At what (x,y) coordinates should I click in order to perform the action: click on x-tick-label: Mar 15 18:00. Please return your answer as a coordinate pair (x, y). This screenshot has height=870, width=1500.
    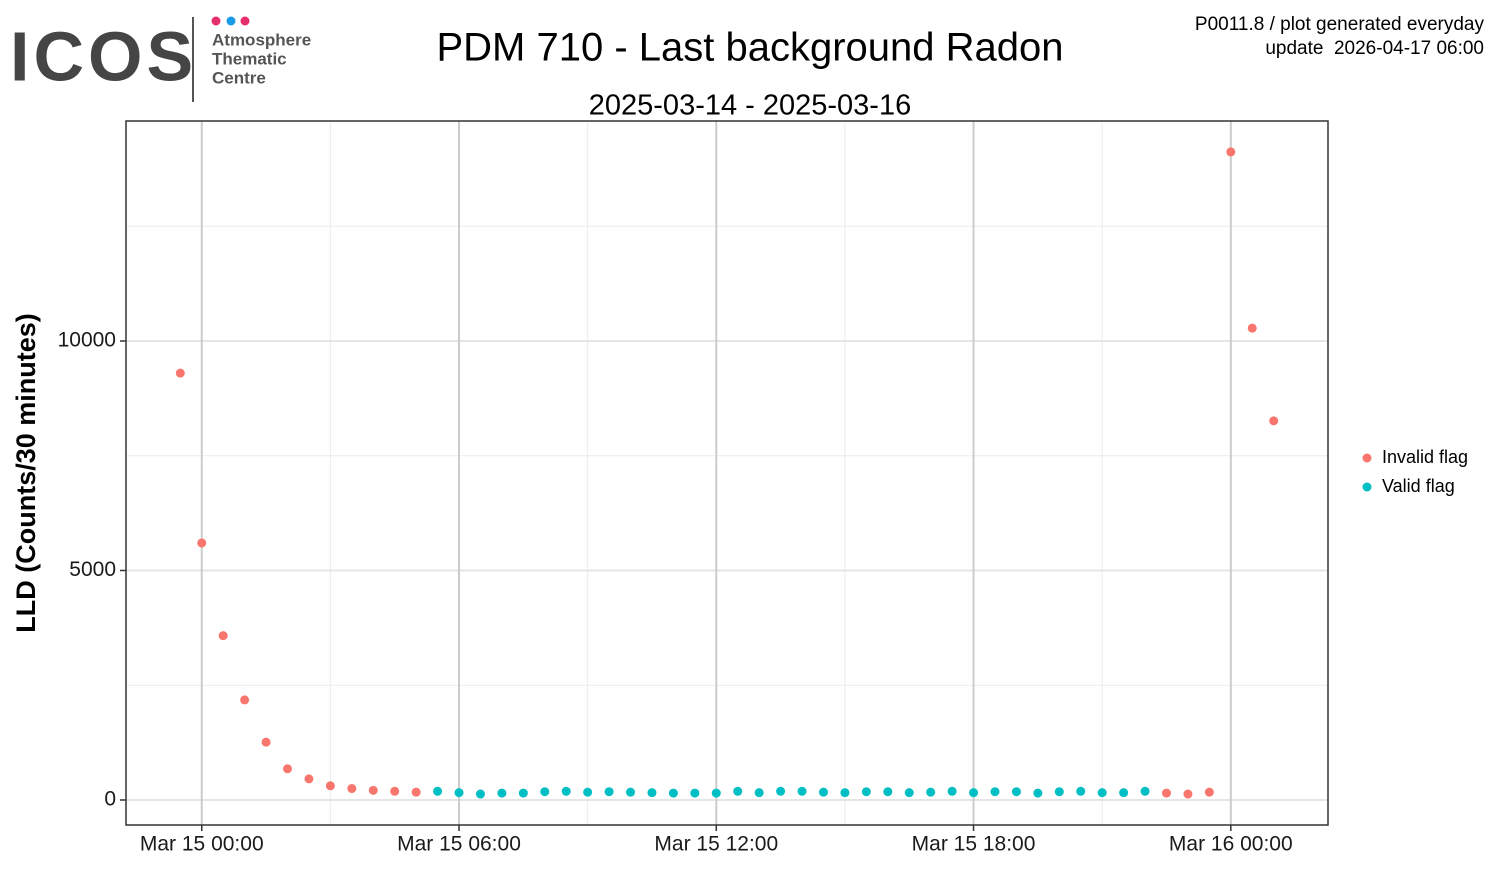
    Looking at the image, I should click on (974, 844).